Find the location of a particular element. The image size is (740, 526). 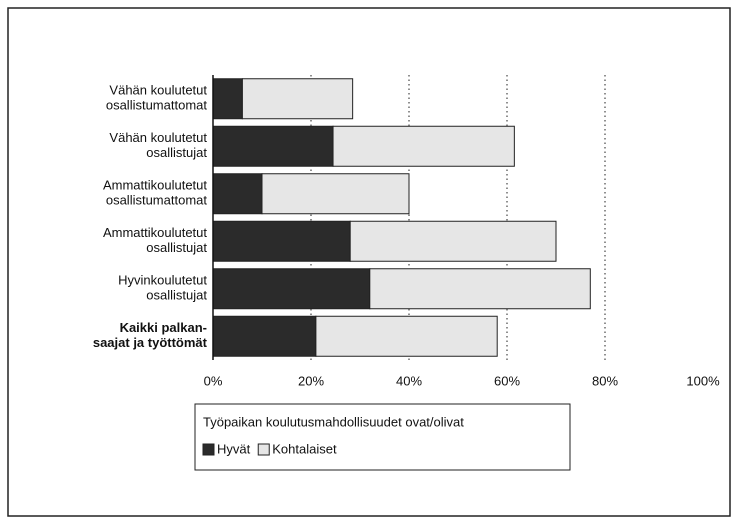

x-tick-label: 20% is located at coordinates (311, 380).